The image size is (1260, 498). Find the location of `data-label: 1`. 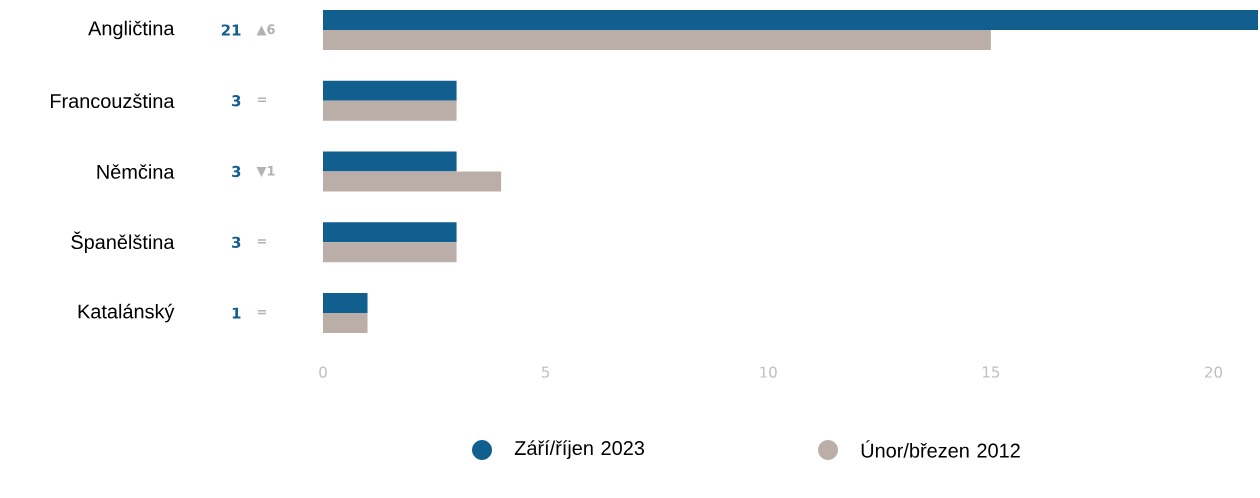

data-label: 1 is located at coordinates (236, 313).